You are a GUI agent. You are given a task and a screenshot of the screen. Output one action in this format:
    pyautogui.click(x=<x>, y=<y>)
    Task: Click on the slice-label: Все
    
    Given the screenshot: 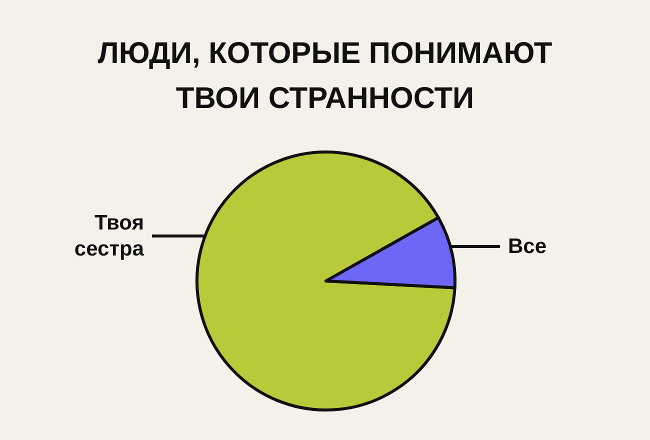 What is the action you would take?
    pyautogui.click(x=527, y=246)
    